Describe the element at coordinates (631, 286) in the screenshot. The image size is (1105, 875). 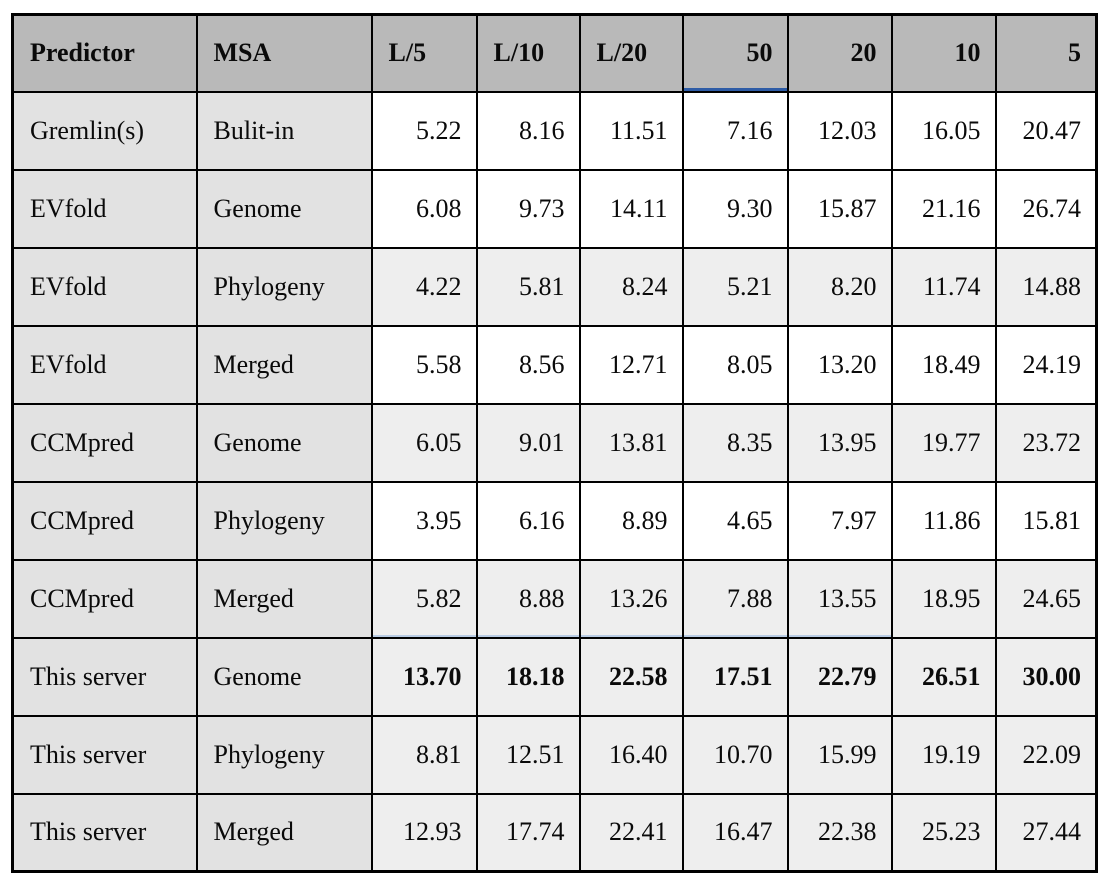
I see `value-cell-l20: 8.24` at that location.